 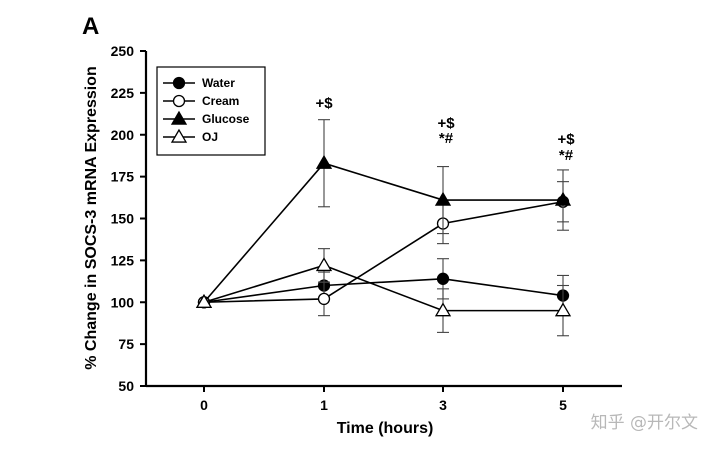 What do you see at coordinates (324, 405) in the screenshot?
I see `x-tick-label: 1` at bounding box center [324, 405].